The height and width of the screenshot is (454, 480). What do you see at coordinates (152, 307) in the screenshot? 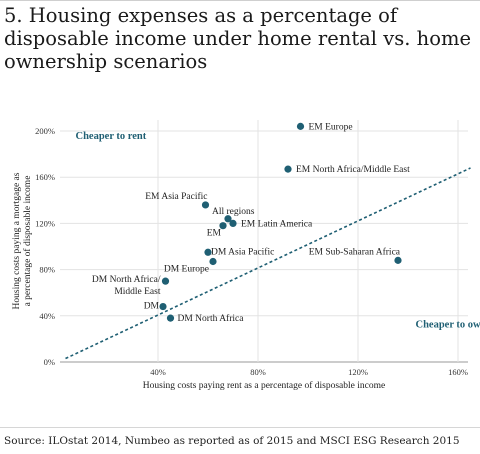
I see `point-label: DM` at bounding box center [152, 307].